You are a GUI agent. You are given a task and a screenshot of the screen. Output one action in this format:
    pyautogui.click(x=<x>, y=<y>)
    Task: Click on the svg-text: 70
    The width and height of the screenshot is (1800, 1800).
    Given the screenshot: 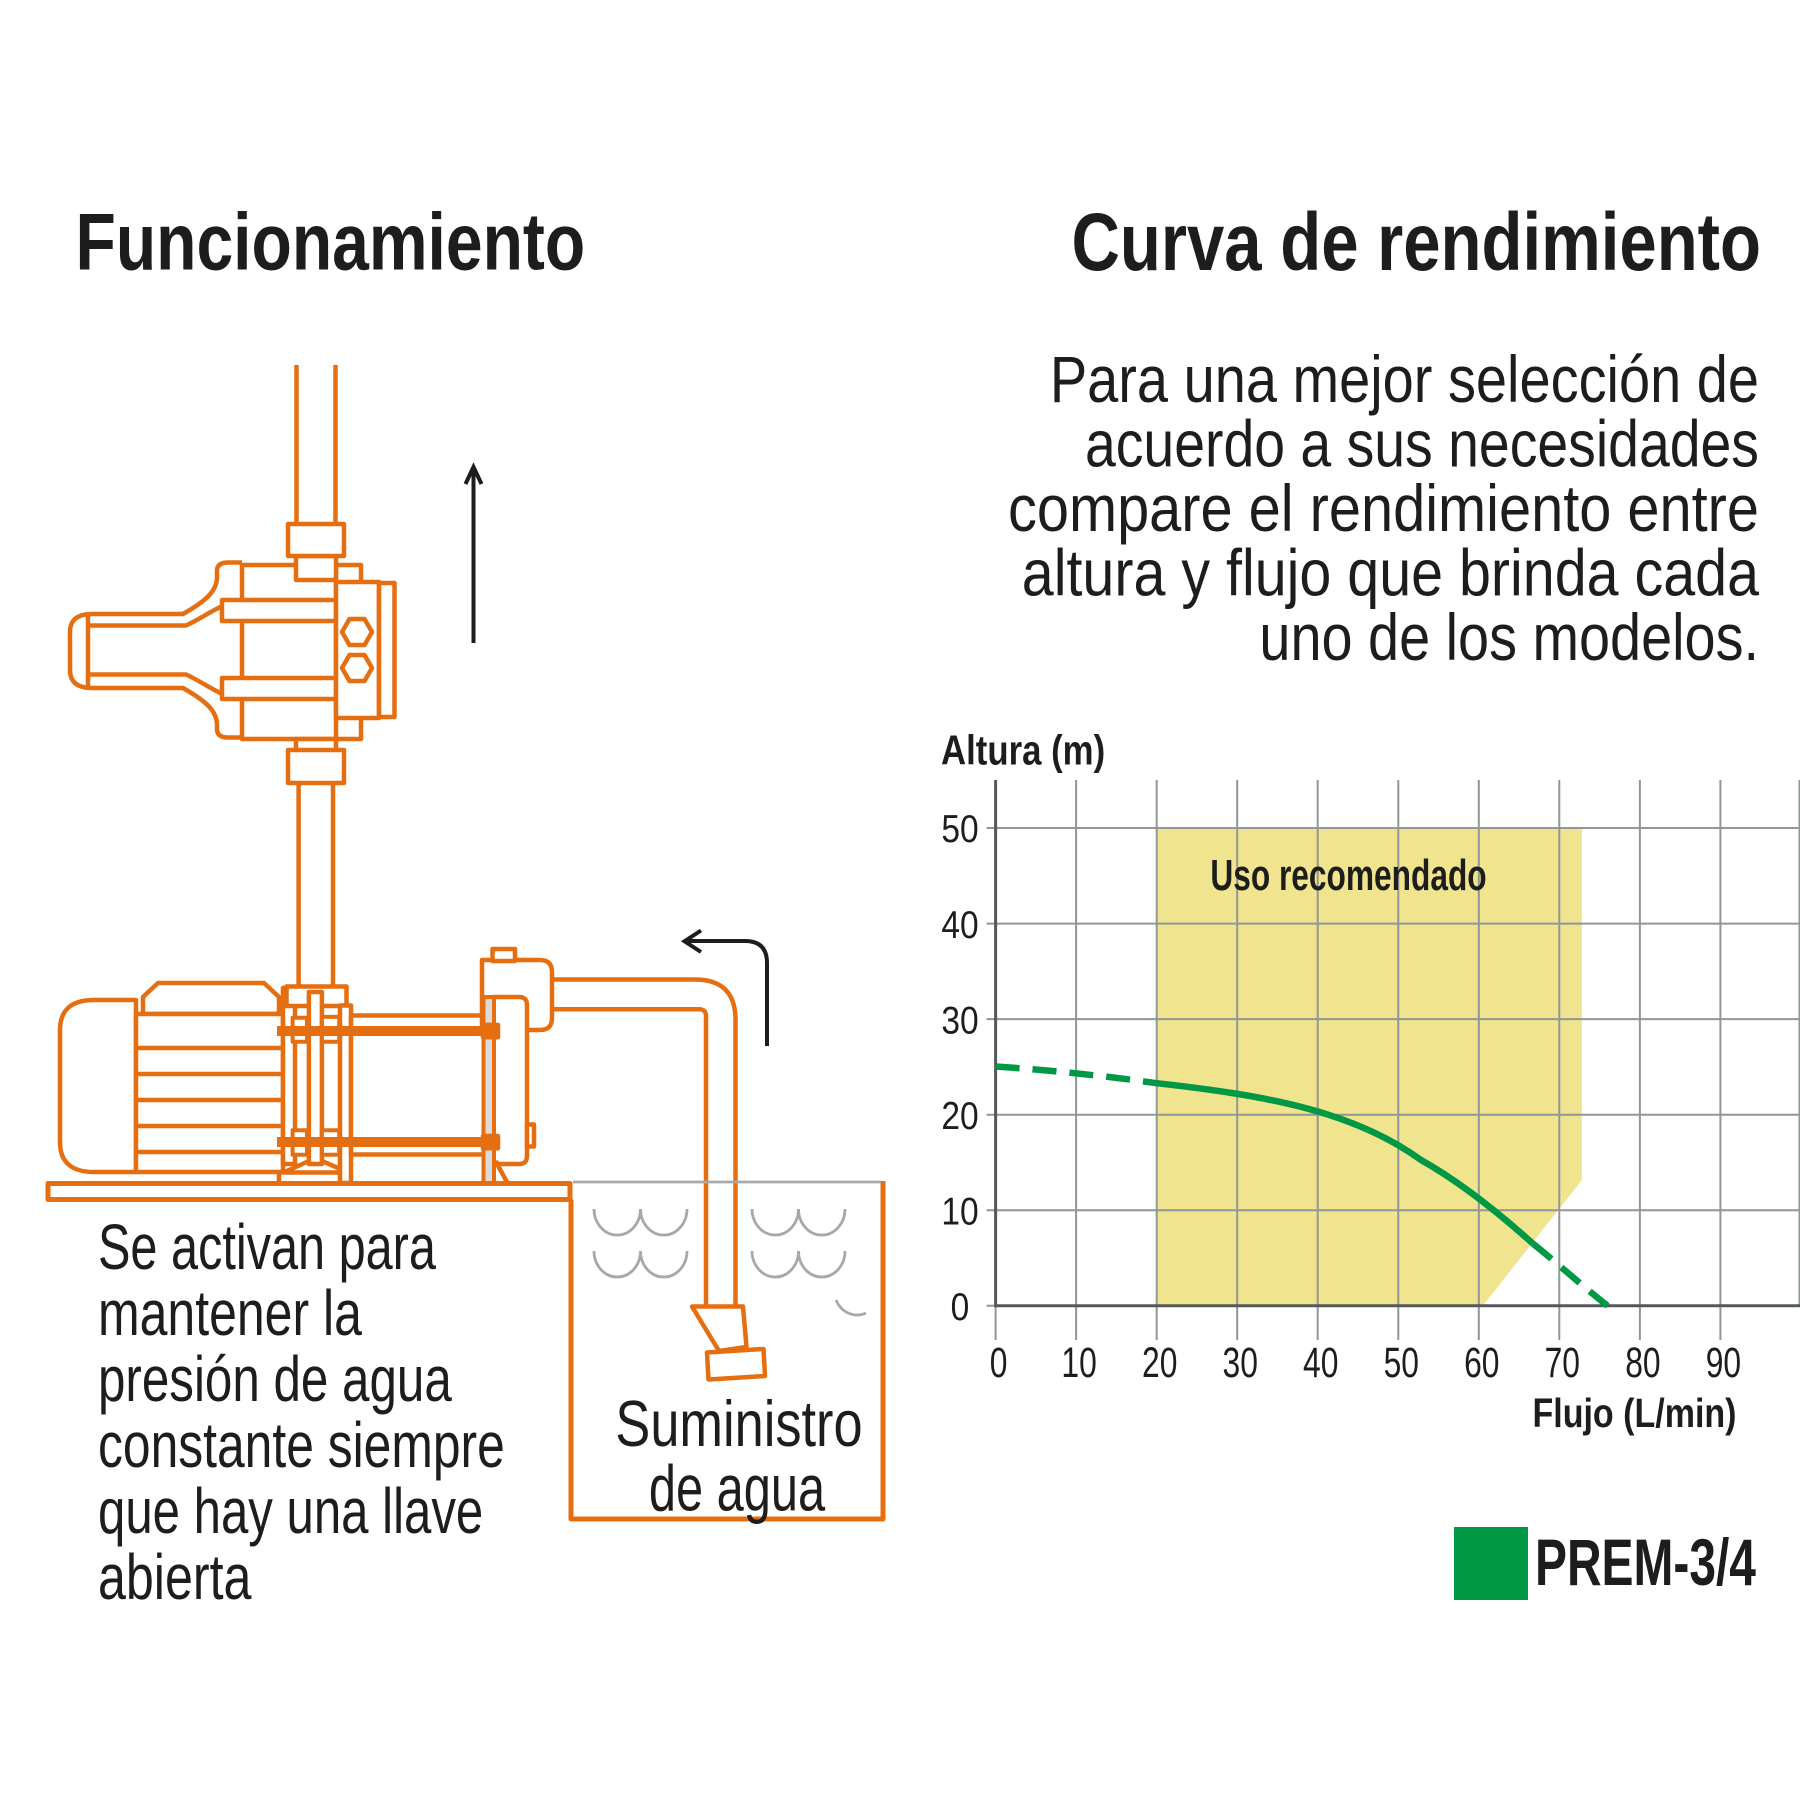 What is the action you would take?
    pyautogui.click(x=1562, y=1363)
    